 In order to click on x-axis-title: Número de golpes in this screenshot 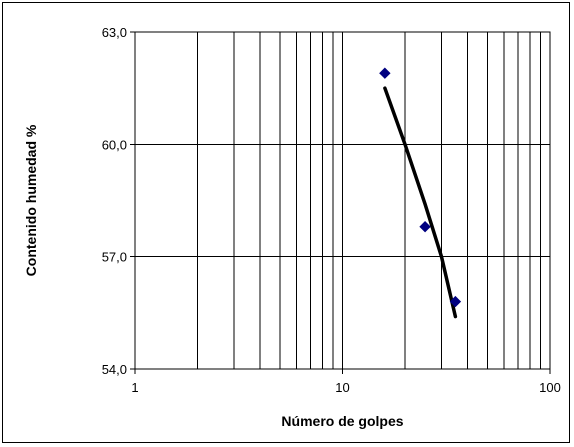, I will do `click(342, 421)`.